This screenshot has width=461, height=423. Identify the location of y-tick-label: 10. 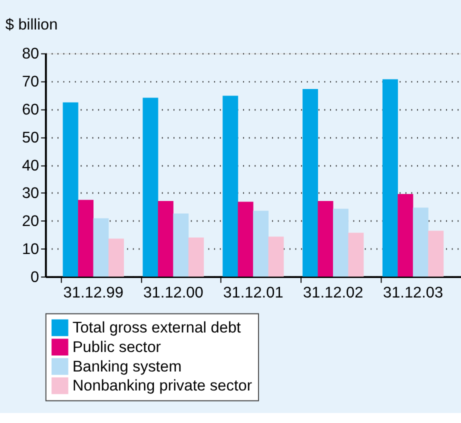
(31, 249).